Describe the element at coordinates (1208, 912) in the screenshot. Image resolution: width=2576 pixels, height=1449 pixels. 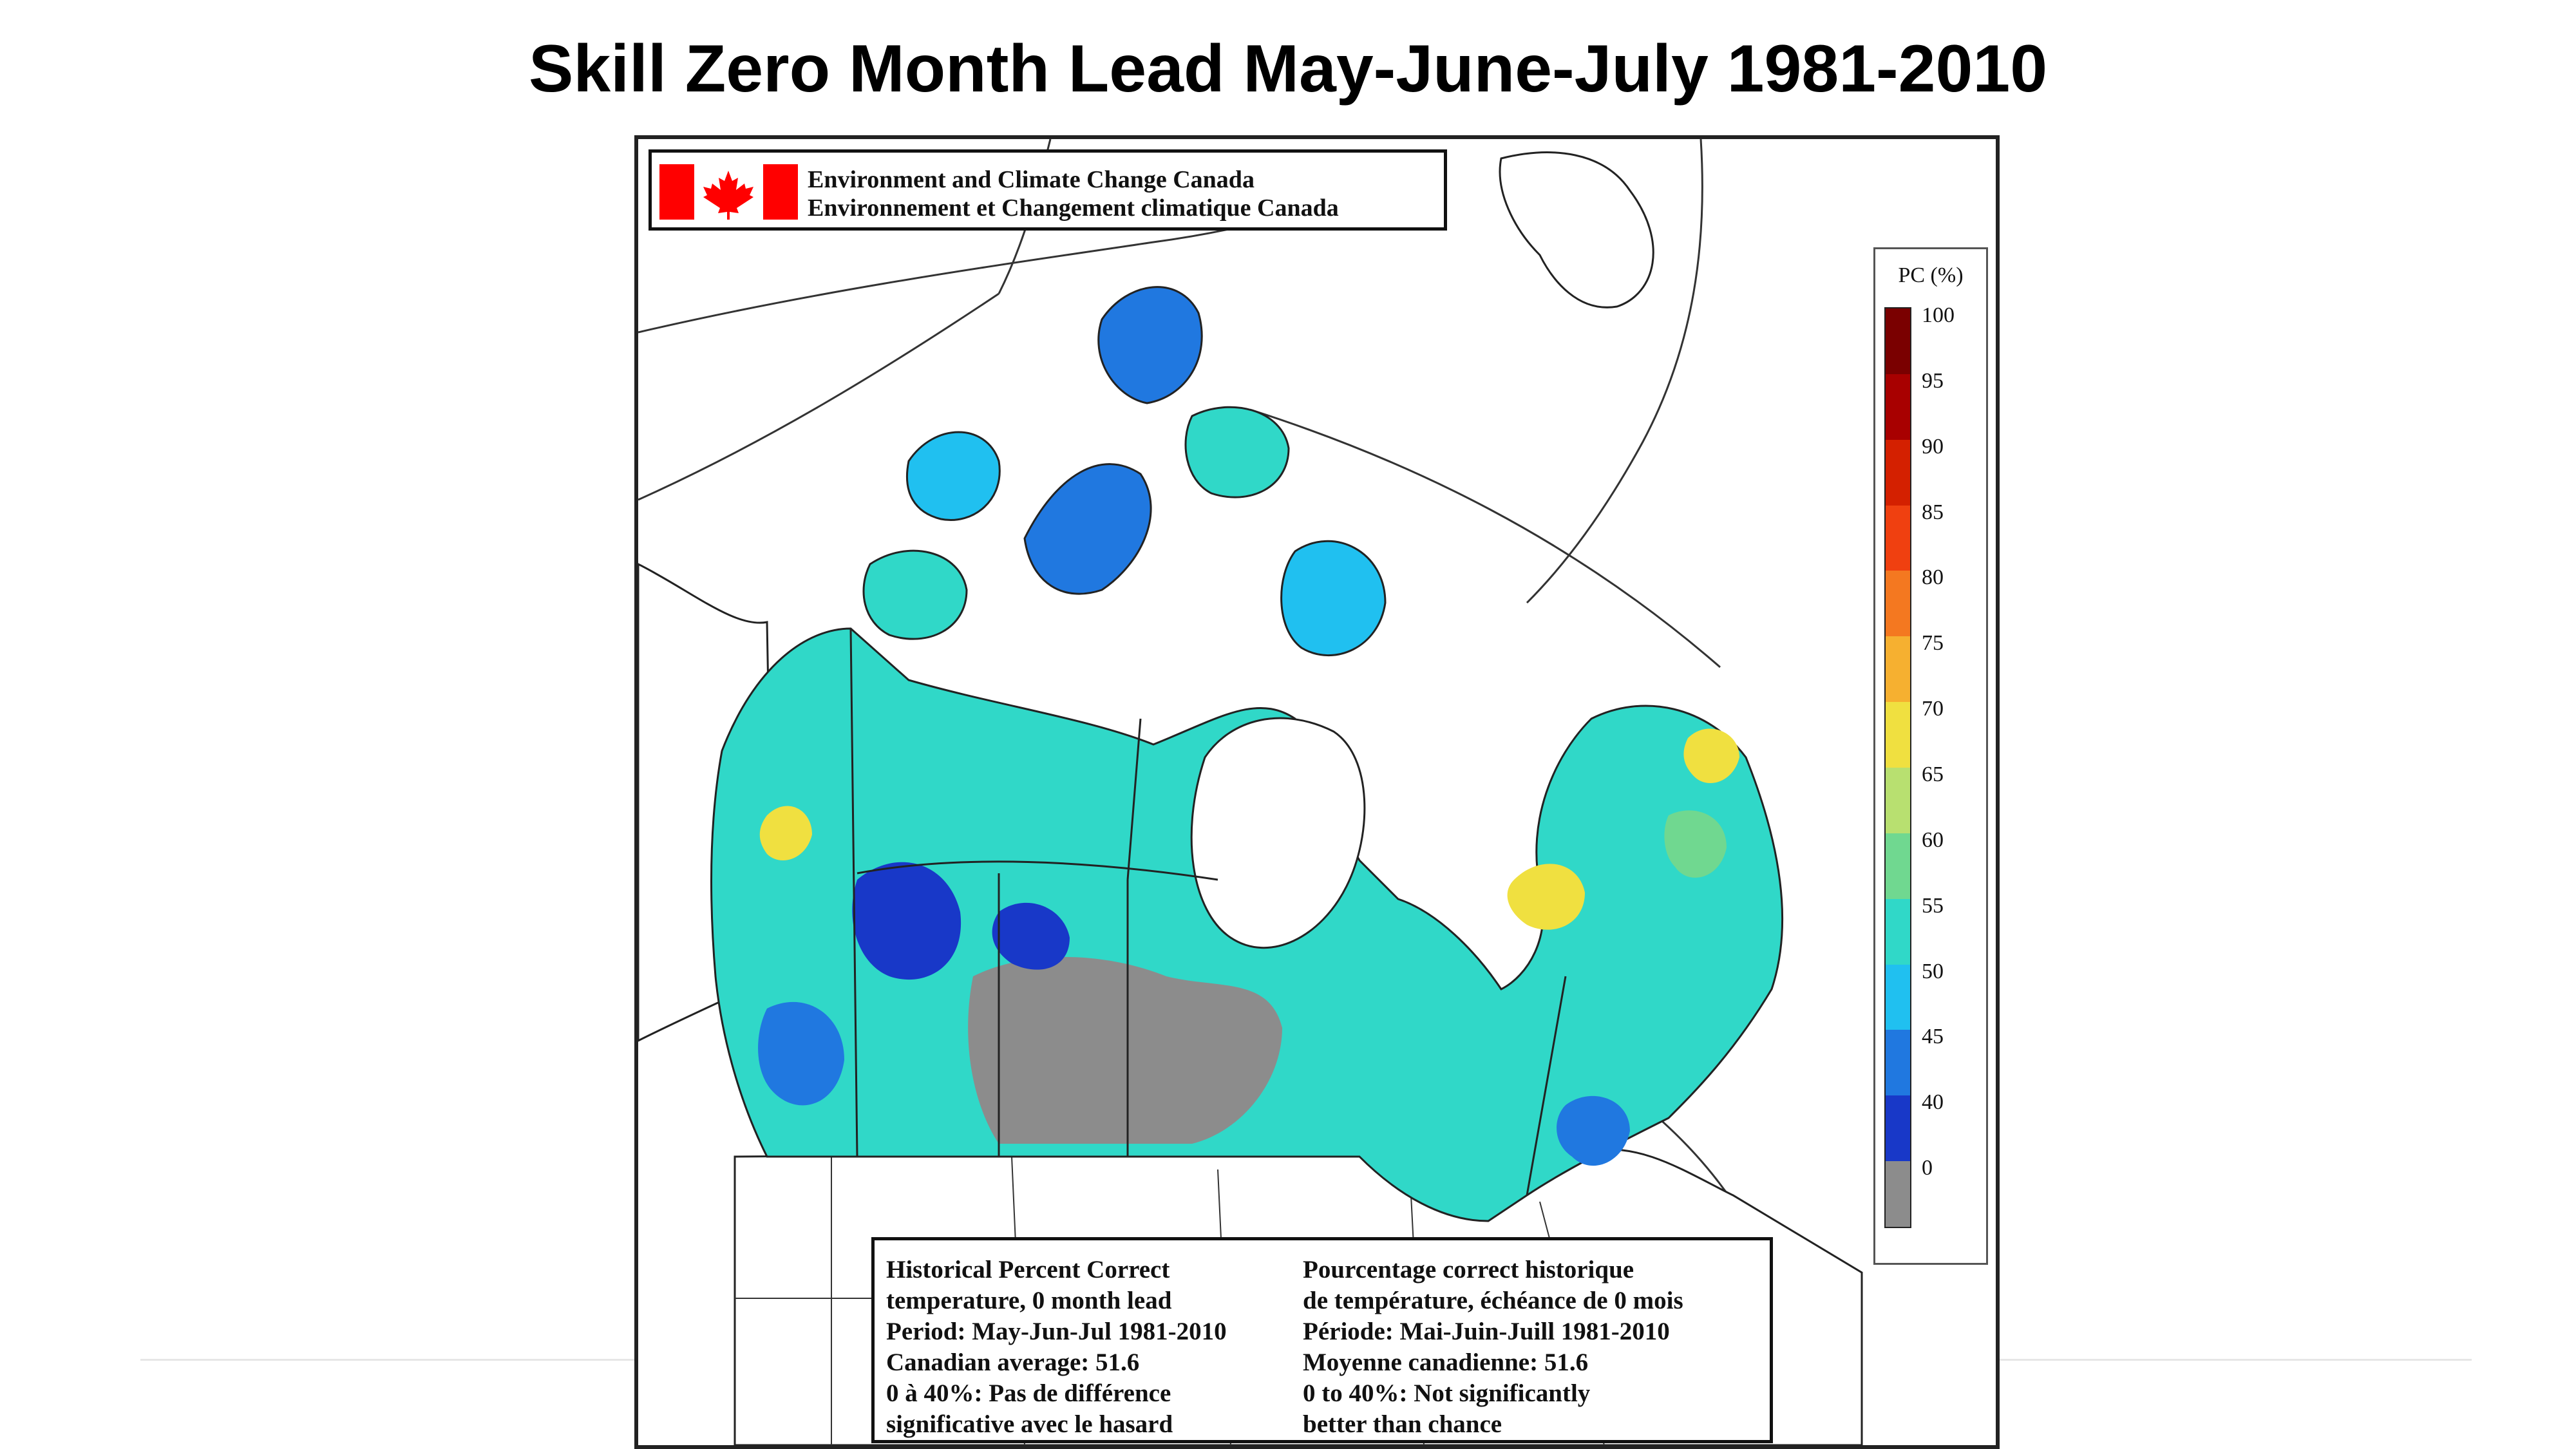
I see `provincial-borders` at that location.